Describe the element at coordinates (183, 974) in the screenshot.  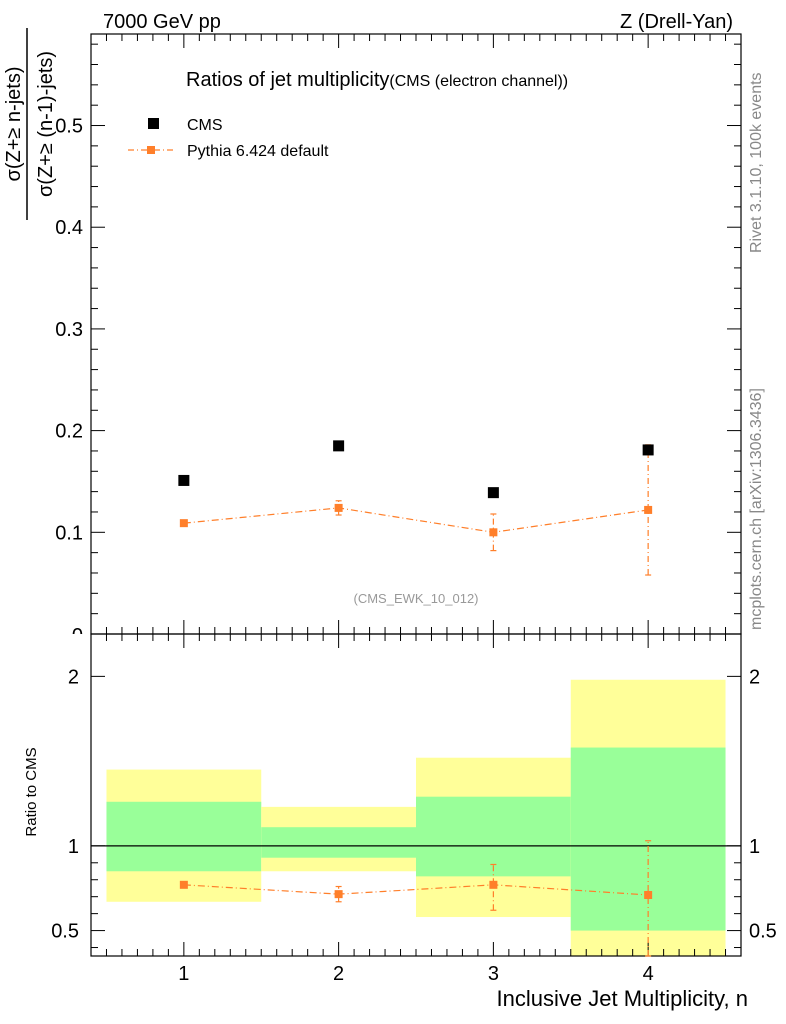
I see `x-tick-label-1: 1` at that location.